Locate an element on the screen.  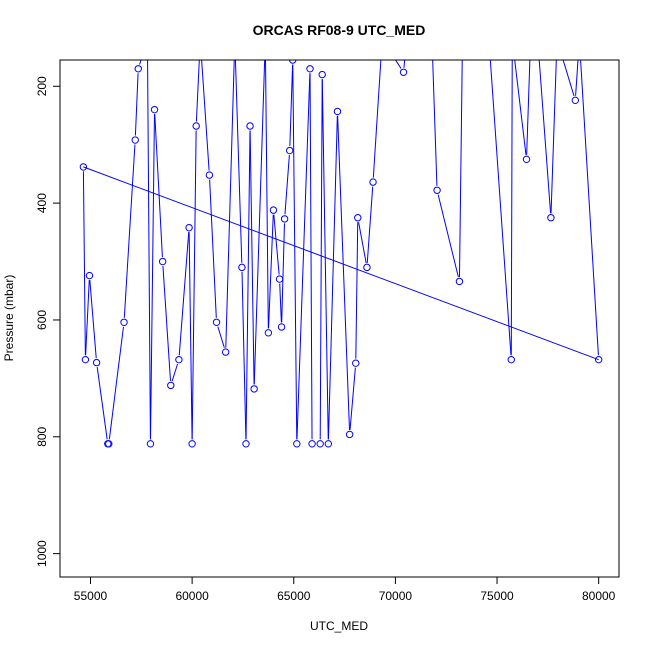
y-axis: 200 400 600 800 1000 is located at coordinates (48, 321).